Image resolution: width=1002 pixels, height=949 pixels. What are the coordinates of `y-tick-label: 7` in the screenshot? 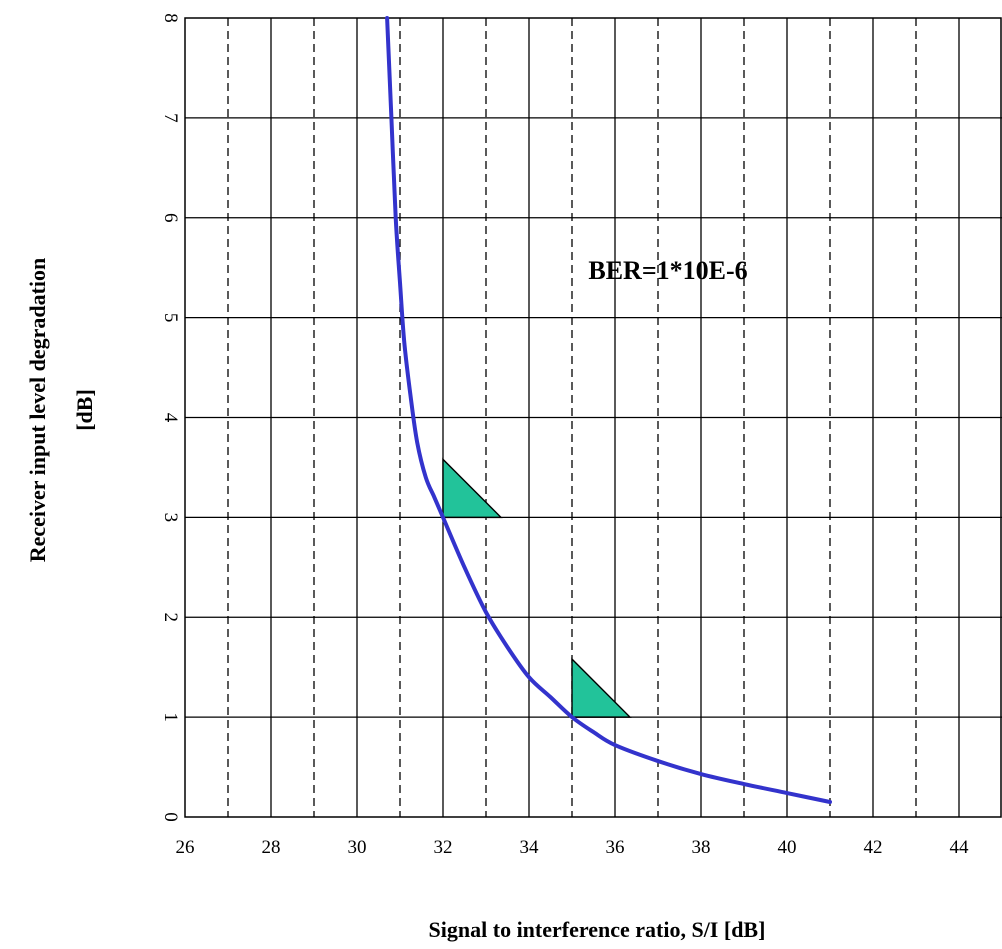 It's located at (170, 118).